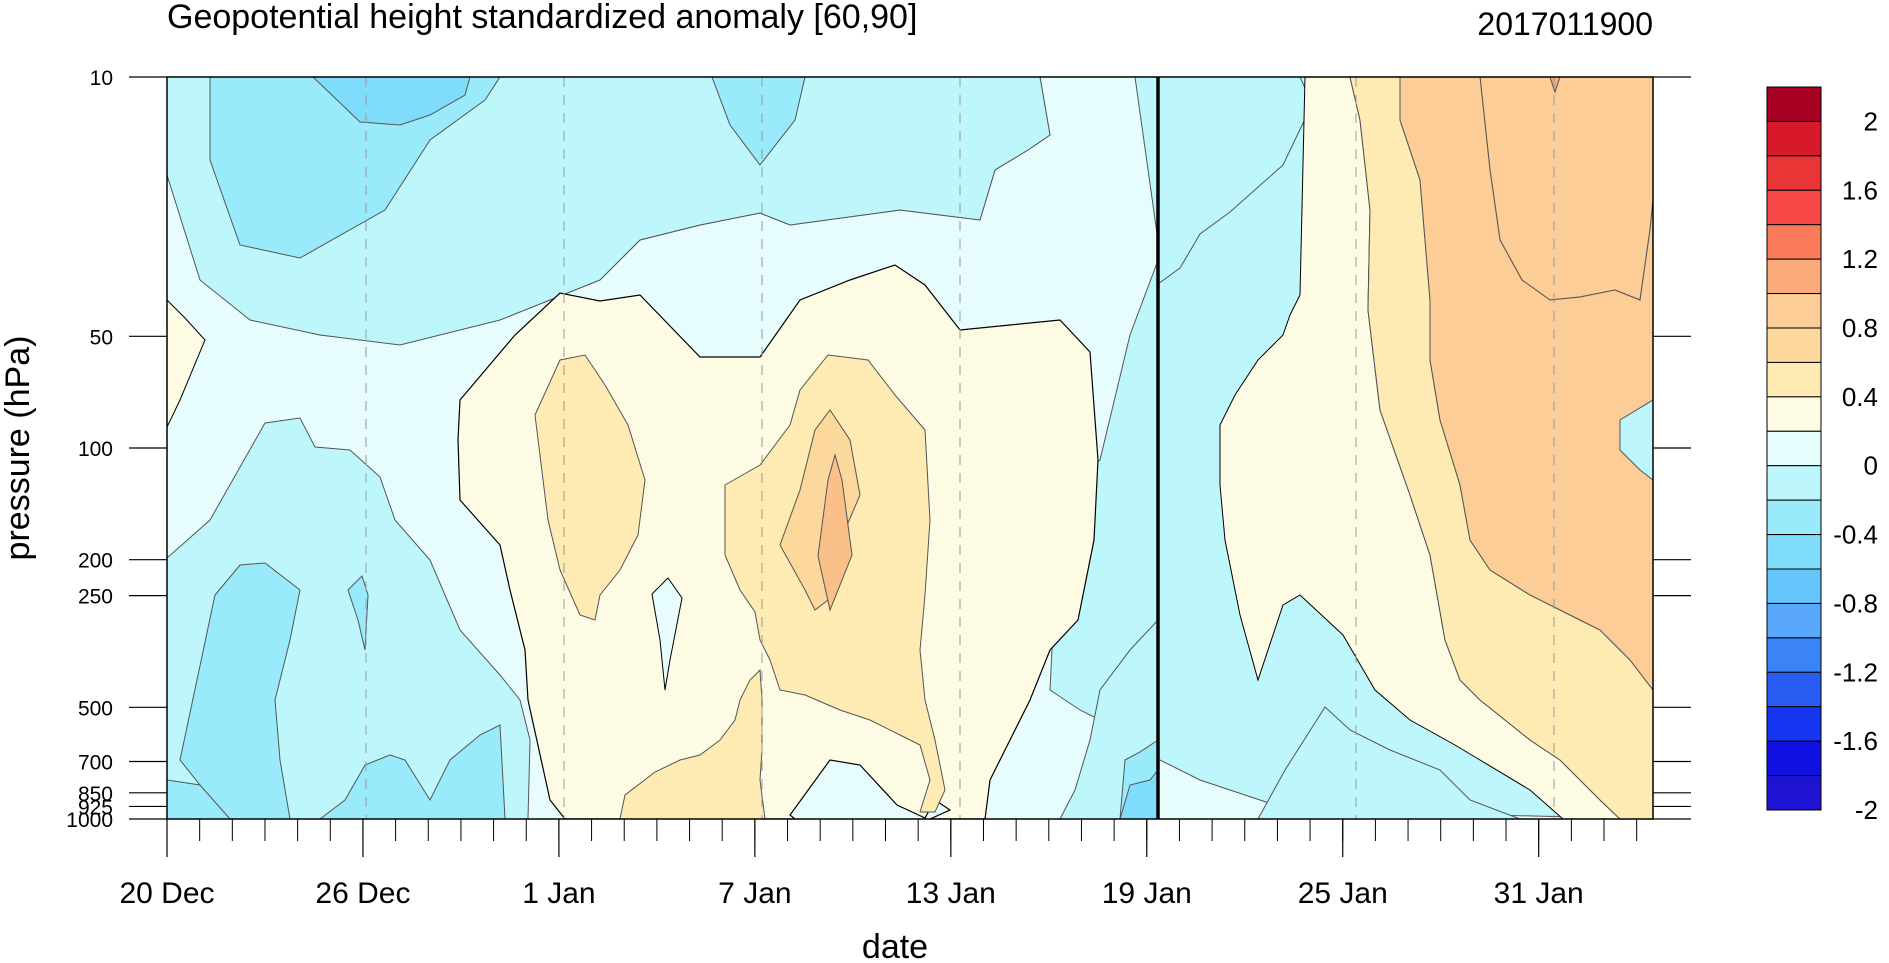  What do you see at coordinates (1860, 397) in the screenshot?
I see `colorbar-label: 0.4` at bounding box center [1860, 397].